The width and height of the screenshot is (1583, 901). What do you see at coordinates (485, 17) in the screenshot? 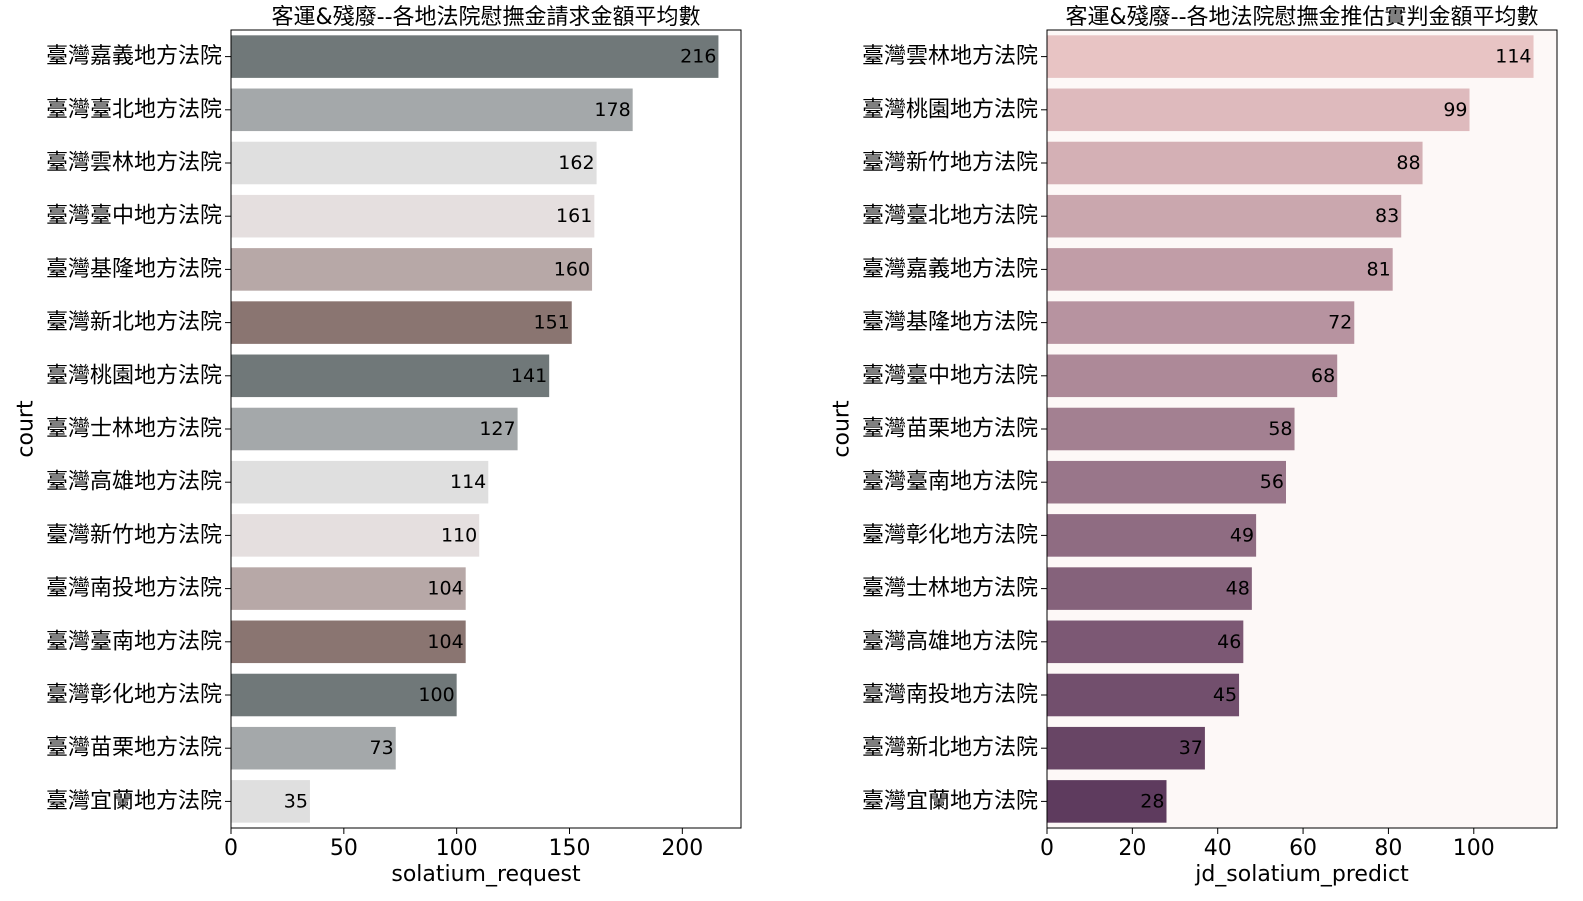
I see `left-chart-title: 客運&殘廢--各地法院慰撫金請求金額平均數` at bounding box center [485, 17].